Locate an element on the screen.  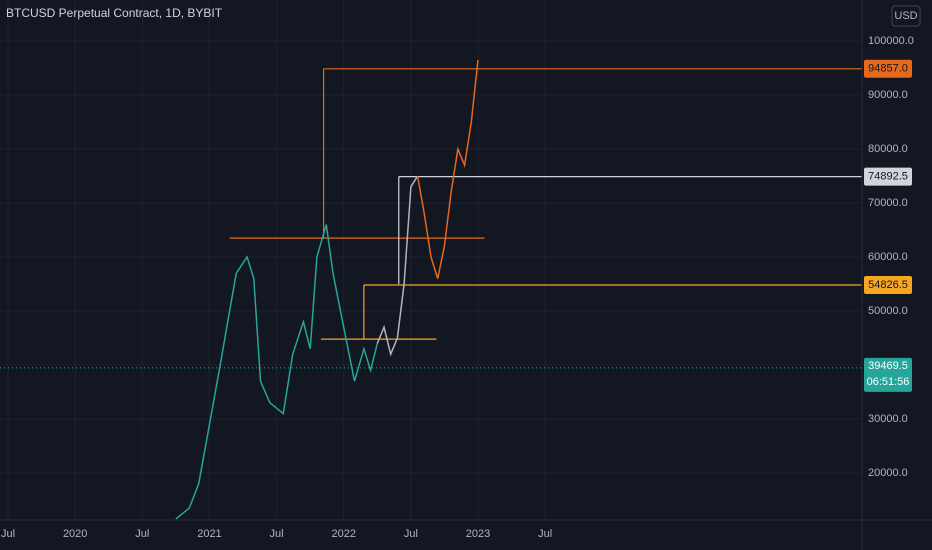
currency: USD is located at coordinates (905, 16).